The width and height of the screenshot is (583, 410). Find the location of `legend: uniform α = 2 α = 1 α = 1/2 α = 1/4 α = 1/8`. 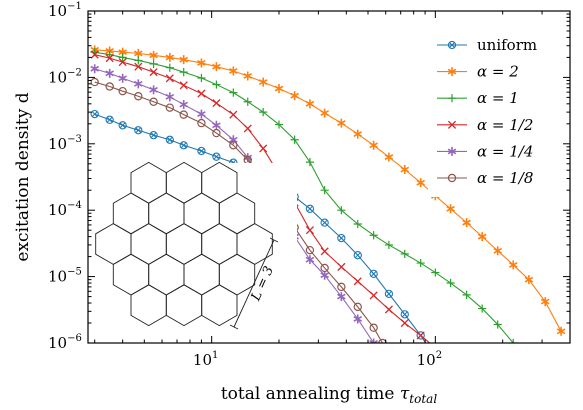

legend: uniform α = 2 α = 1 α = 1/2 α = 1/4 α = 1/8 is located at coordinates (495, 114).